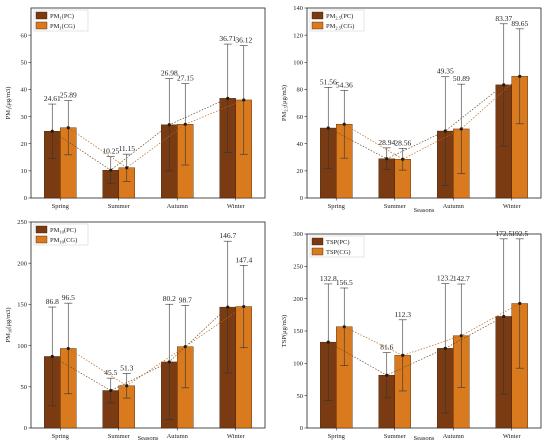 This screenshot has width=550, height=443. What do you see at coordinates (9, 324) in the screenshot?
I see `y-axis-label: PM10(μg/m3)` at bounding box center [9, 324].